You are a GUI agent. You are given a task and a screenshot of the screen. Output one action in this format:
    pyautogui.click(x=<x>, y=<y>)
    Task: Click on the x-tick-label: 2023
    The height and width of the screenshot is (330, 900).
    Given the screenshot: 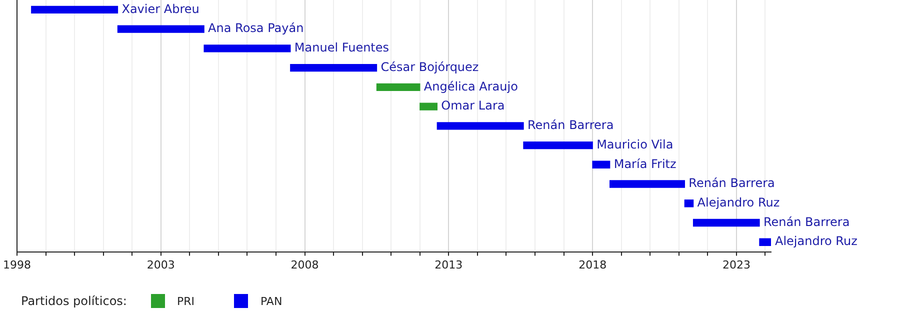 What is the action you would take?
    pyautogui.click(x=736, y=265)
    